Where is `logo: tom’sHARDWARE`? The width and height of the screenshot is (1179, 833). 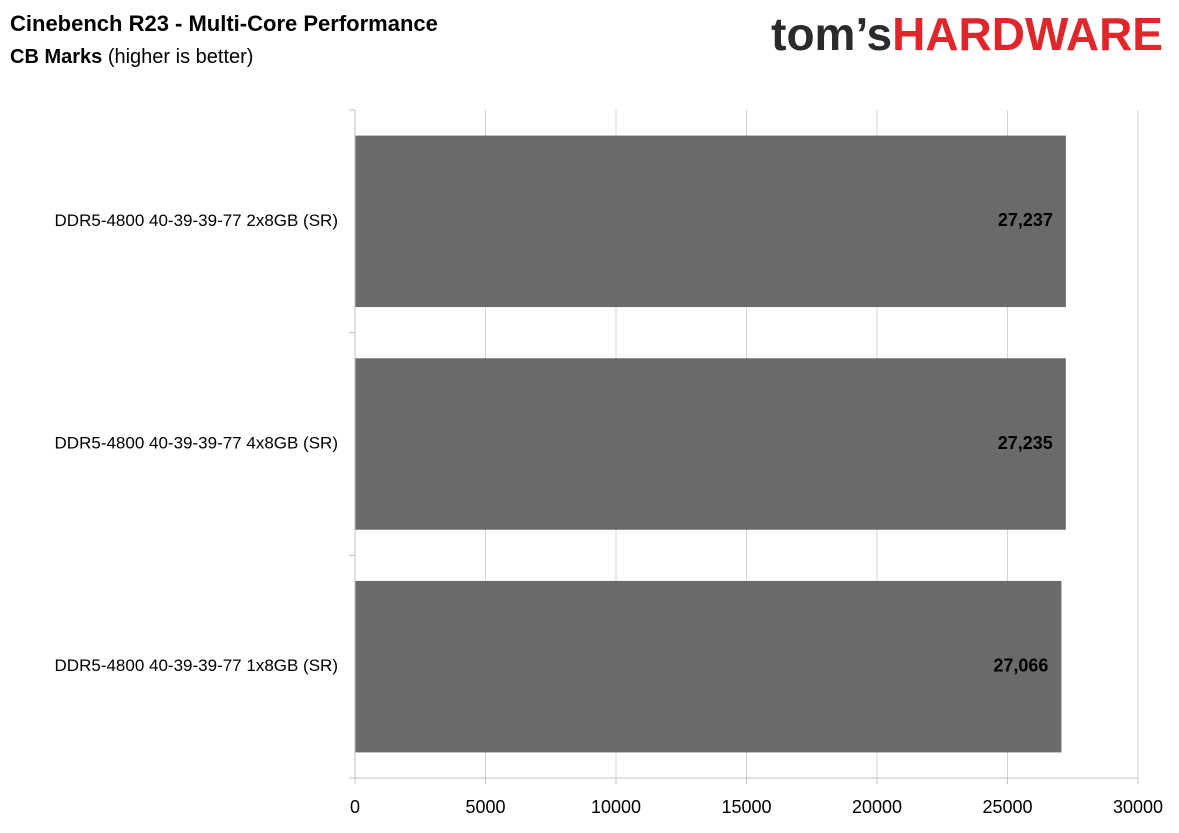 logo: tom’sHARDWARE is located at coordinates (967, 34).